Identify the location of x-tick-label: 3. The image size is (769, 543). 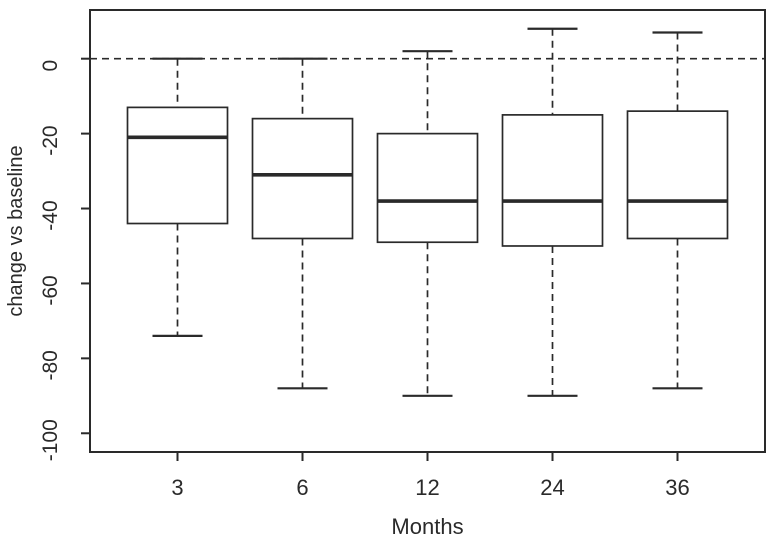
(177, 487).